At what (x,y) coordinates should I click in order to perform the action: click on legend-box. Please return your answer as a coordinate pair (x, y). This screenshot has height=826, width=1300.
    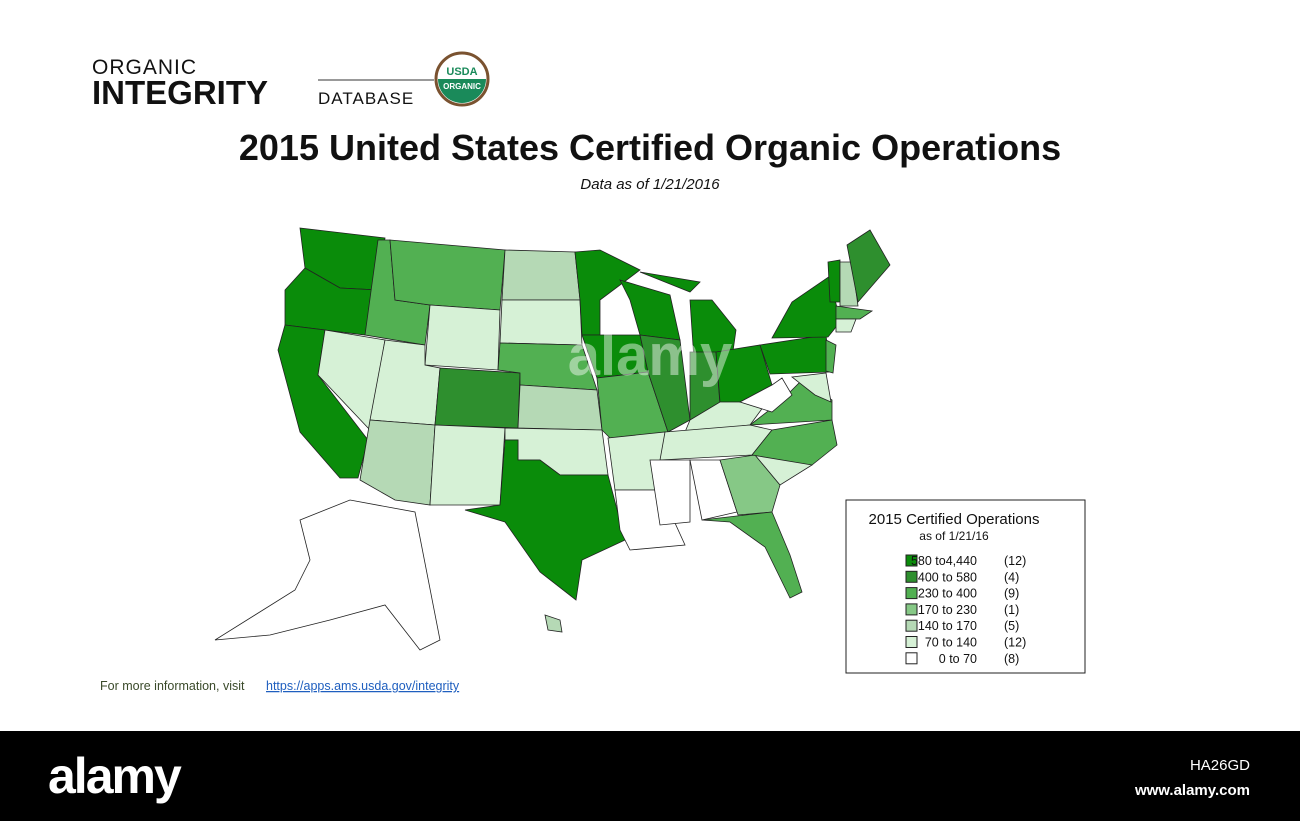
    Looking at the image, I should click on (965, 586).